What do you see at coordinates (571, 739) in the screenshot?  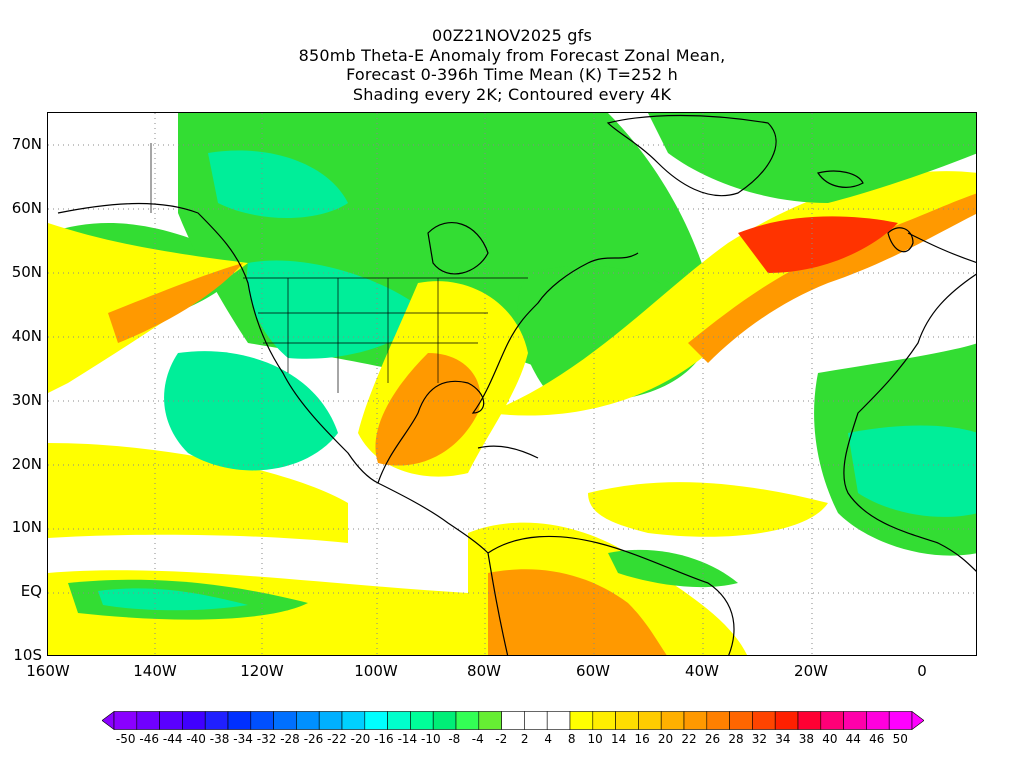 I see `colorbar-label: 8` at bounding box center [571, 739].